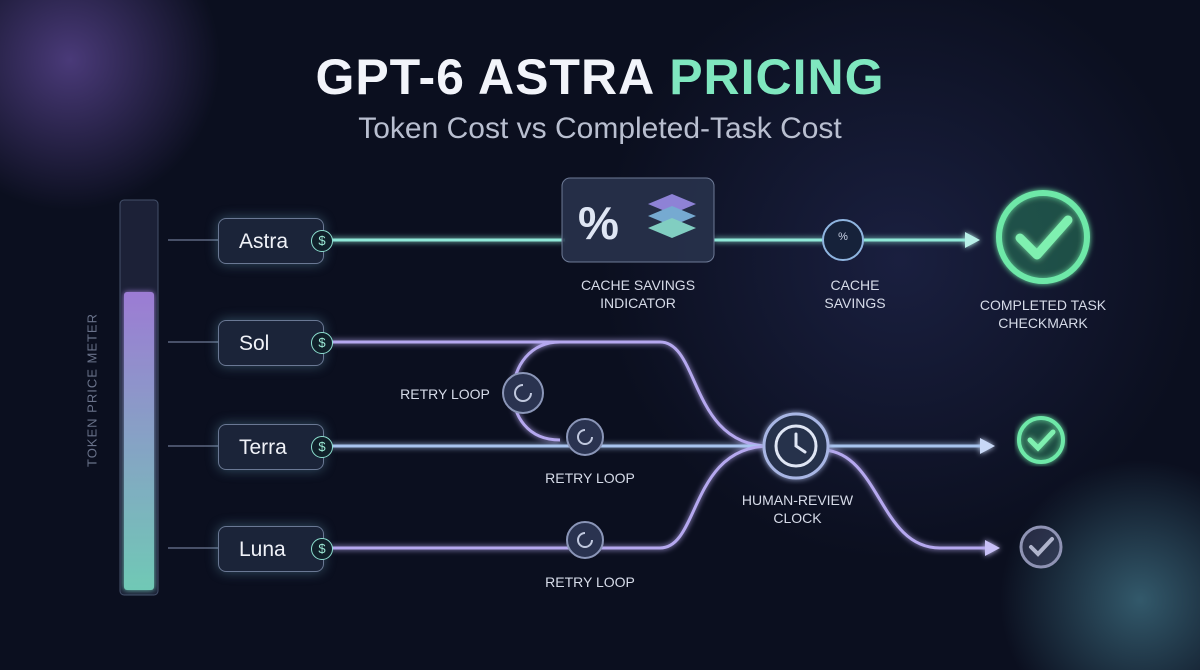 This screenshot has width=1200, height=670. What do you see at coordinates (275, 343) in the screenshot?
I see `tier-box: Sol $` at bounding box center [275, 343].